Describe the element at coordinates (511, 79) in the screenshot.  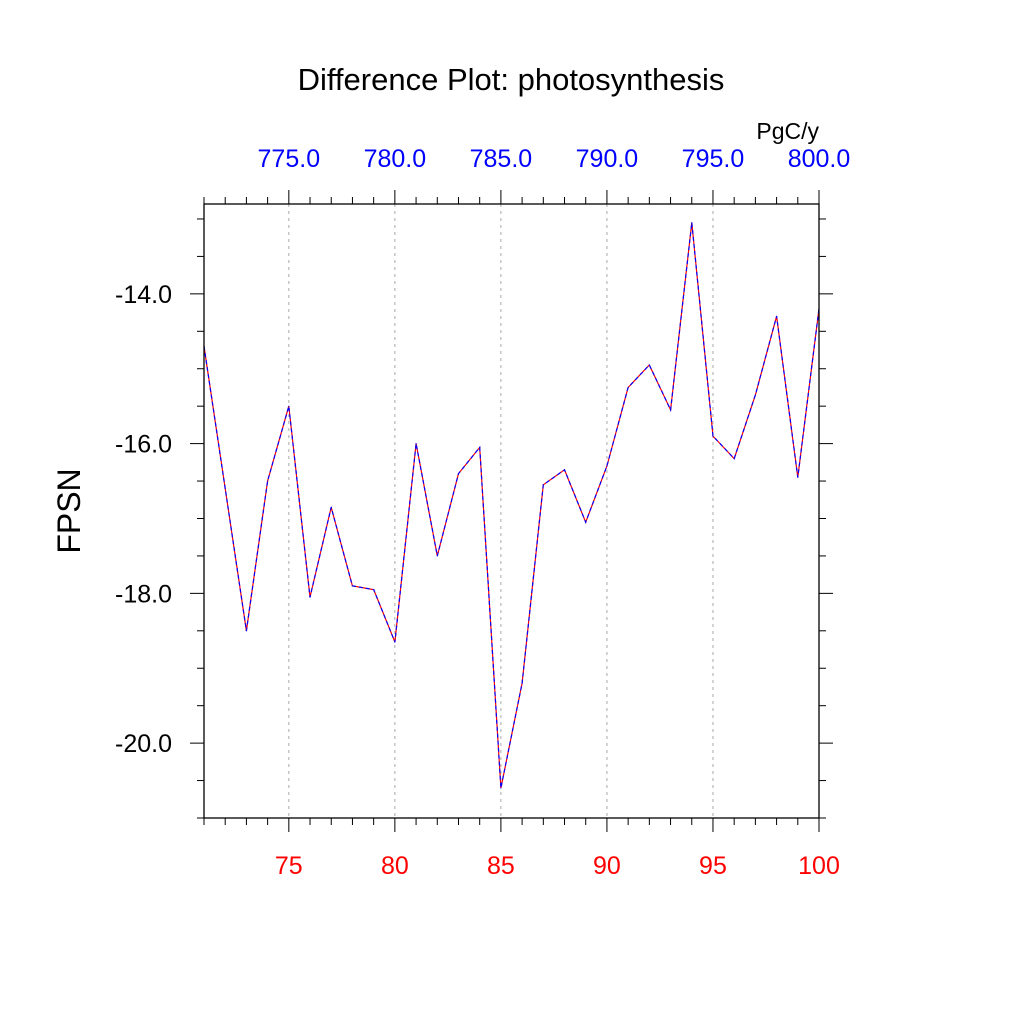
I see `chart-title: Difference Plot: photosynthesis` at that location.